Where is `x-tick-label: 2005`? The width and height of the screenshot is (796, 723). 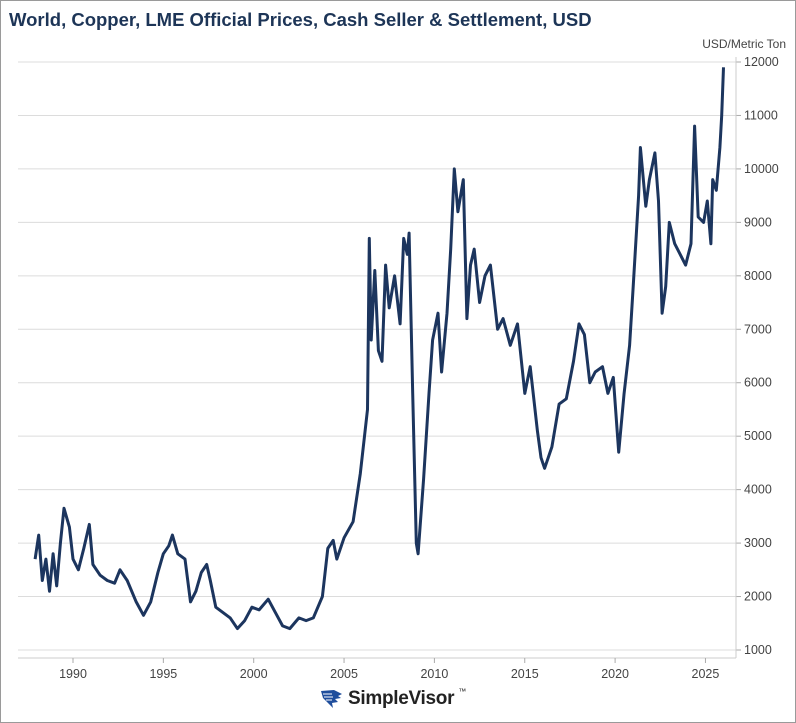
x-tick-label: 2005 is located at coordinates (344, 674).